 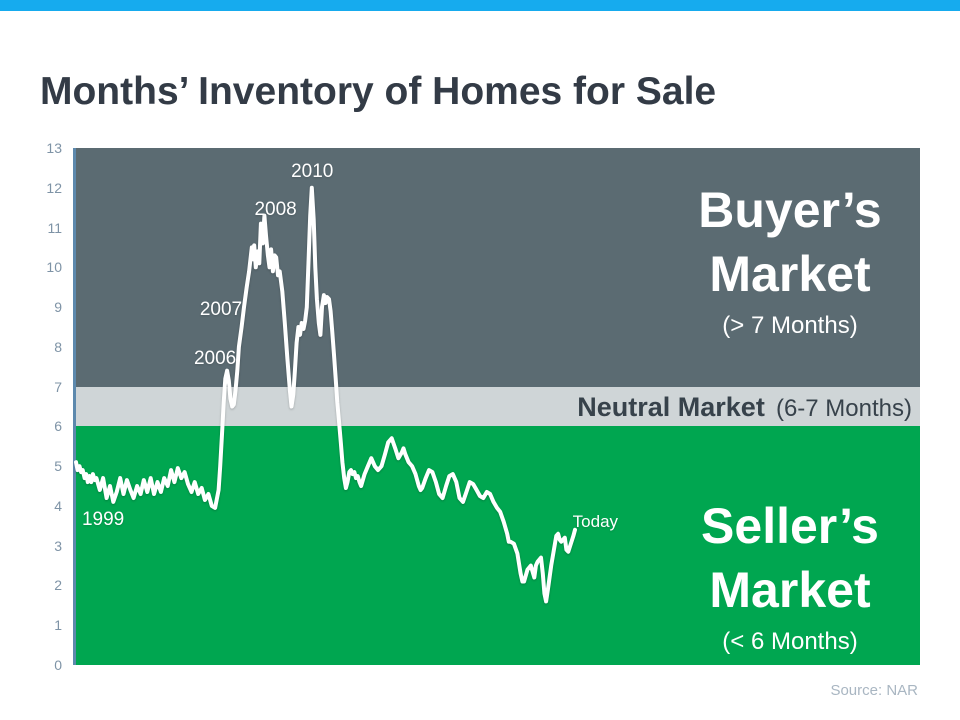 What do you see at coordinates (58, 346) in the screenshot?
I see `y-tick-label: 8` at bounding box center [58, 346].